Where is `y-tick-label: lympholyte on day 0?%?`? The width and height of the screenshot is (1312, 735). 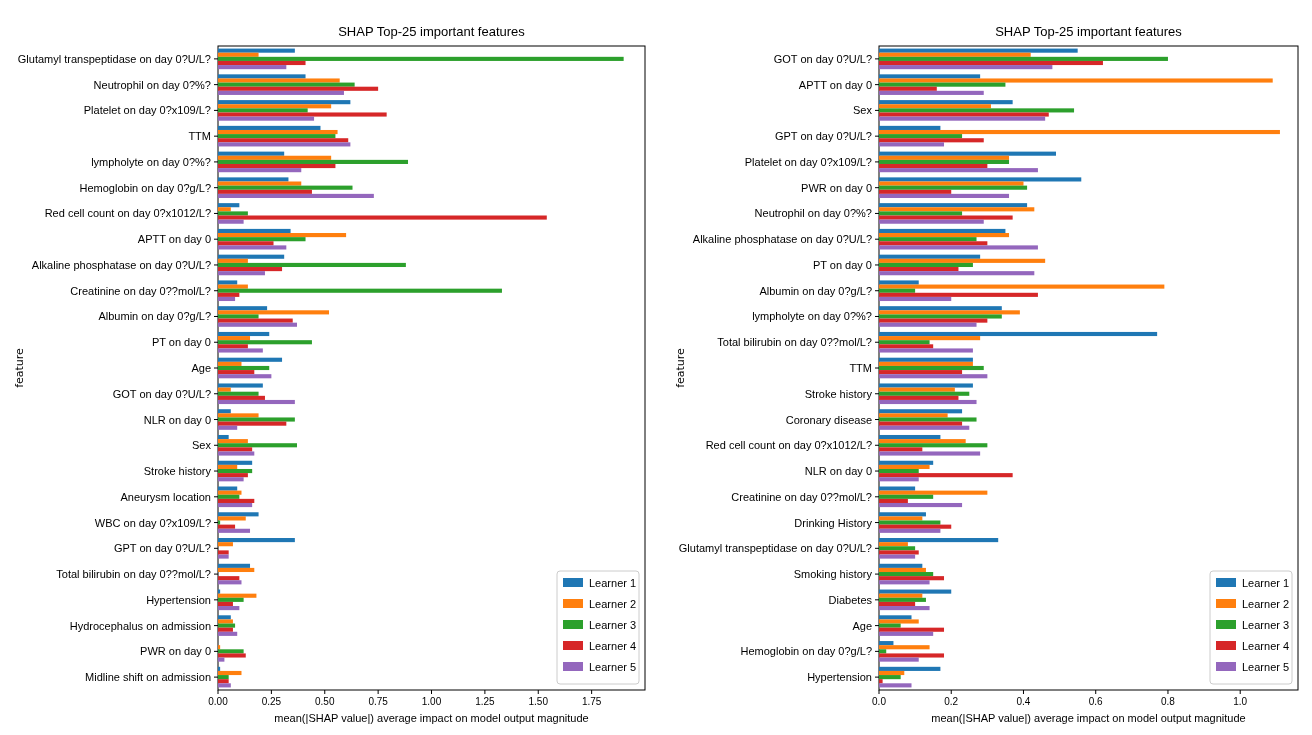
y-tick-label: lympholyte on day 0?%? is located at coordinates (812, 316).